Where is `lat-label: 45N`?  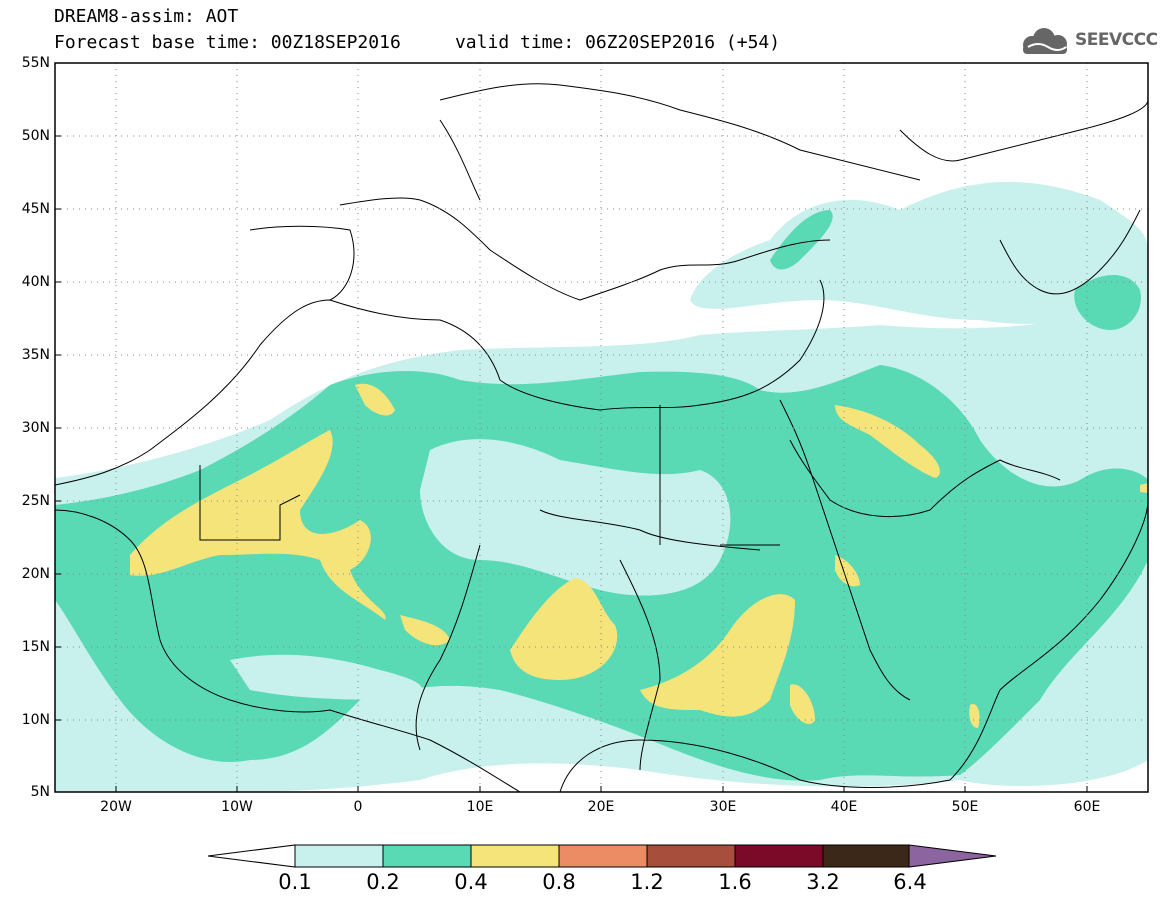 lat-label: 45N is located at coordinates (35, 209).